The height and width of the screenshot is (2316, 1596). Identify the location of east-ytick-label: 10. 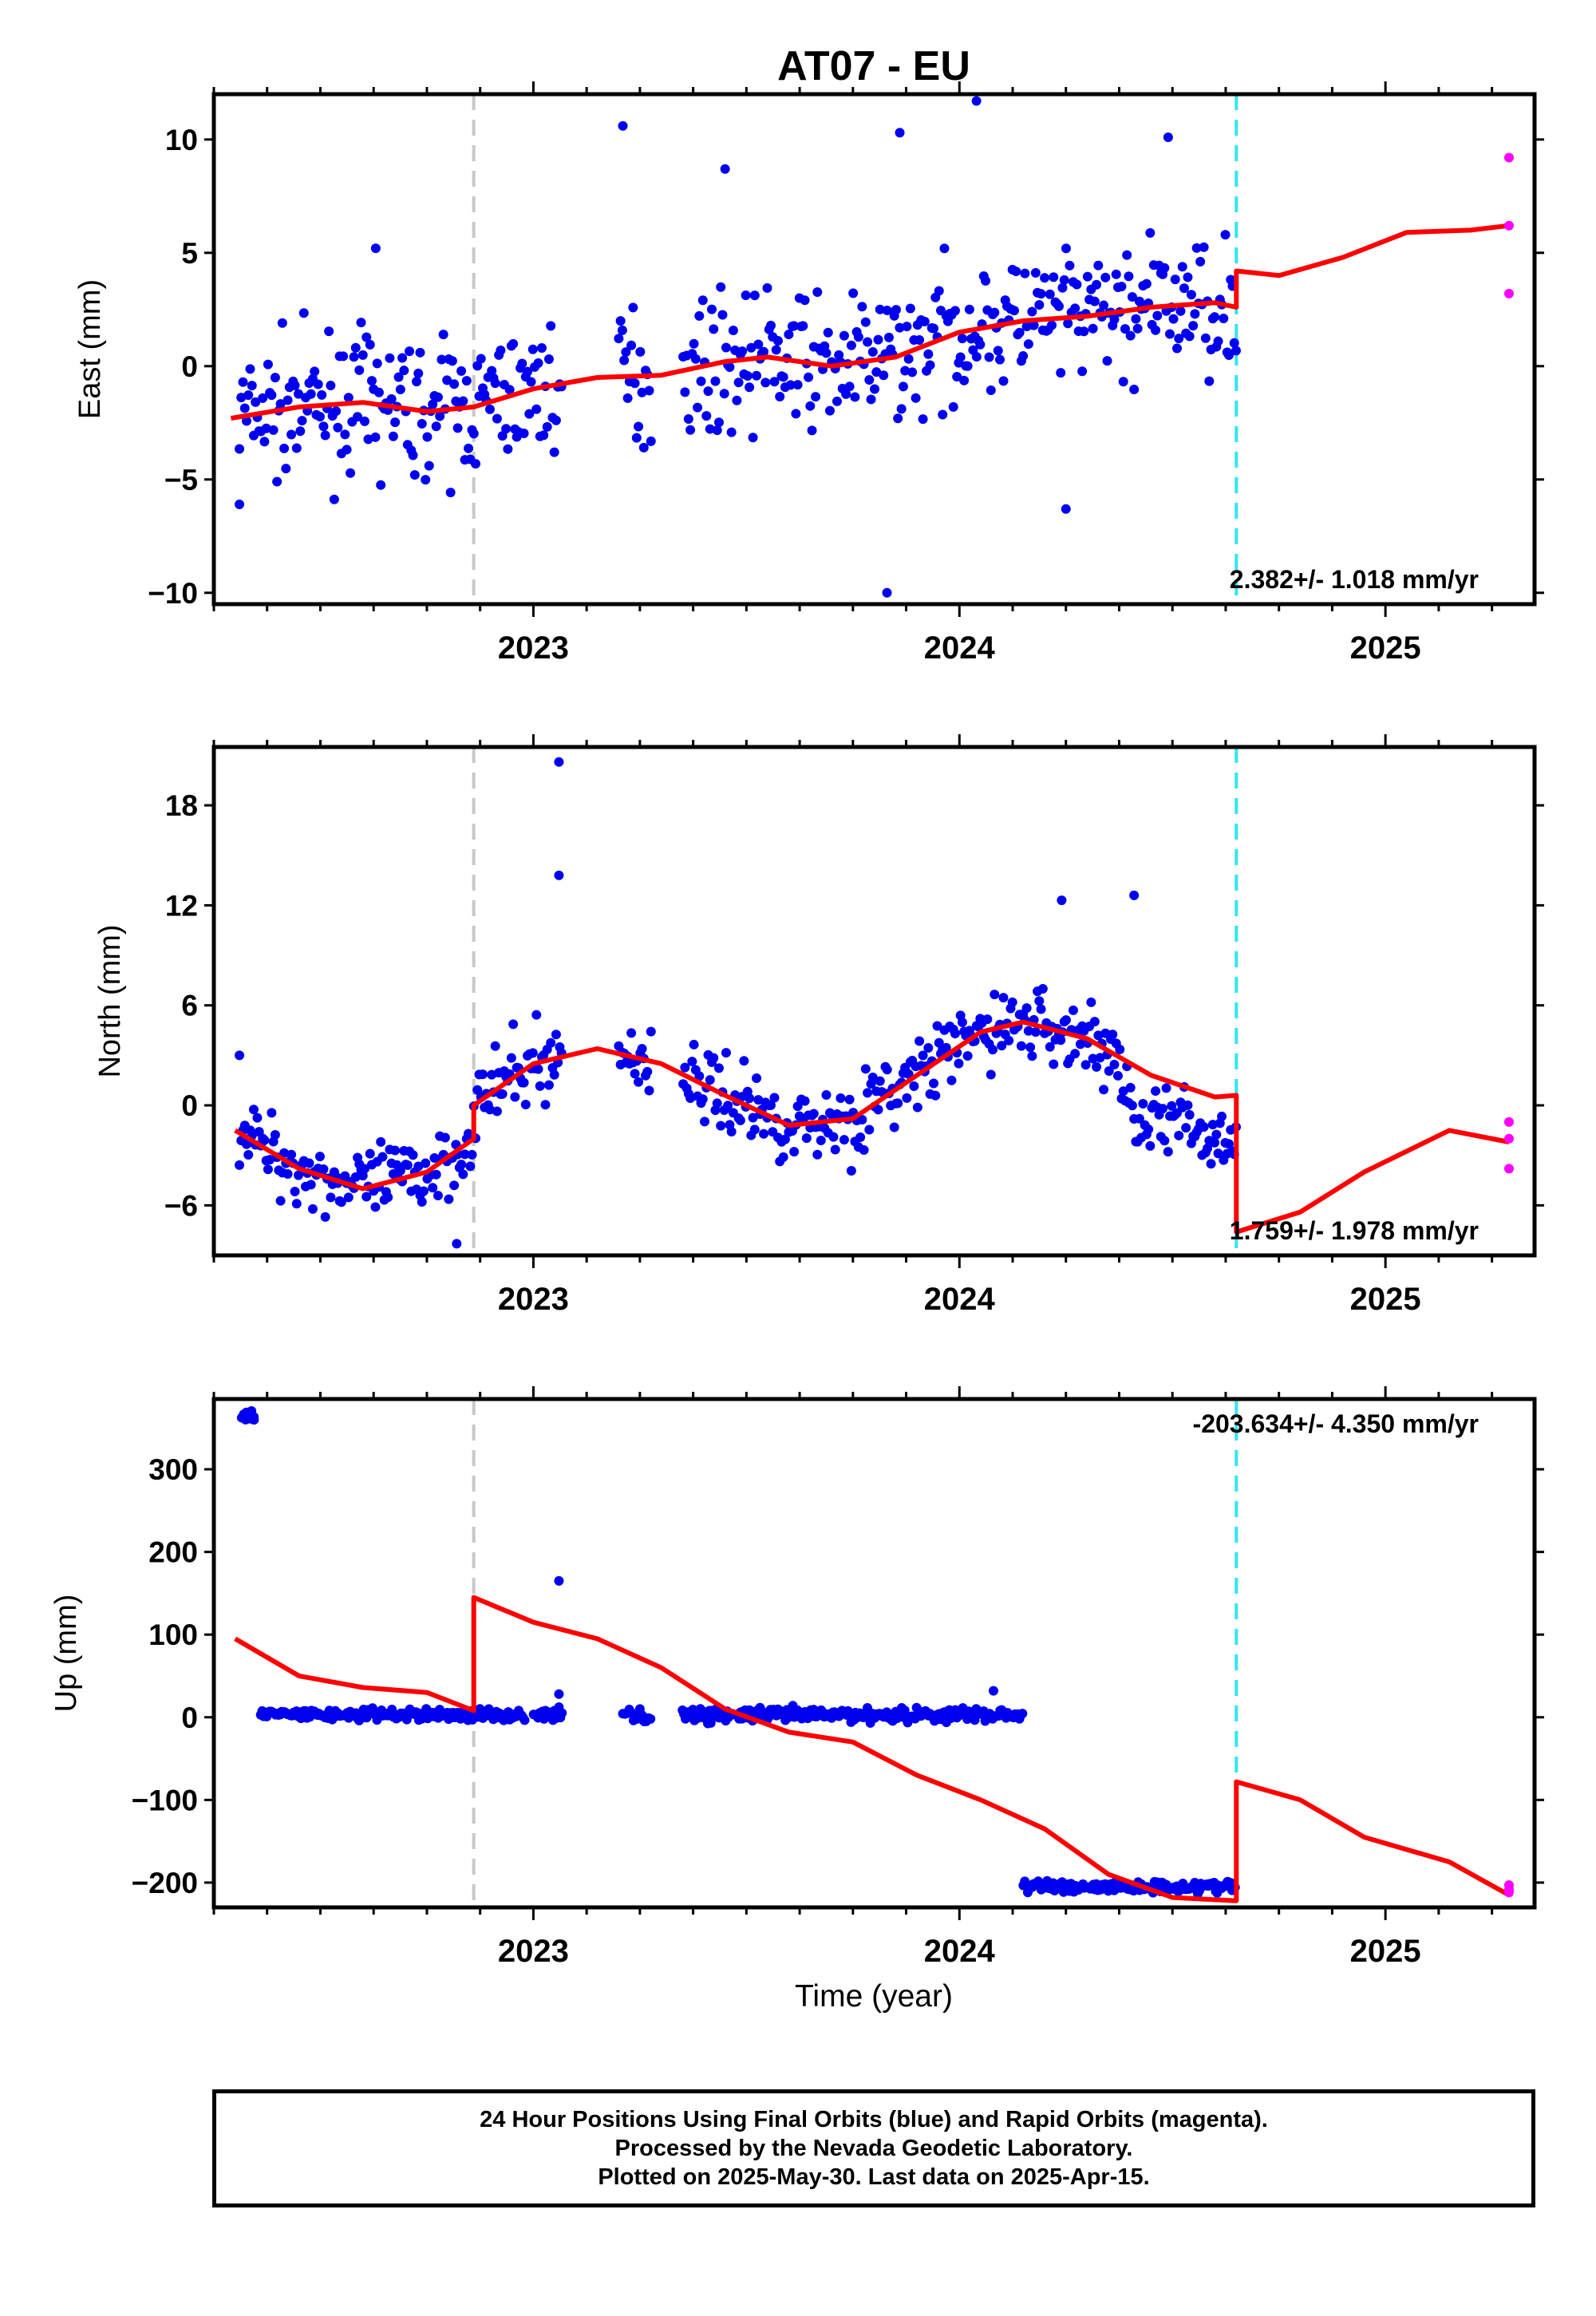
(181, 140).